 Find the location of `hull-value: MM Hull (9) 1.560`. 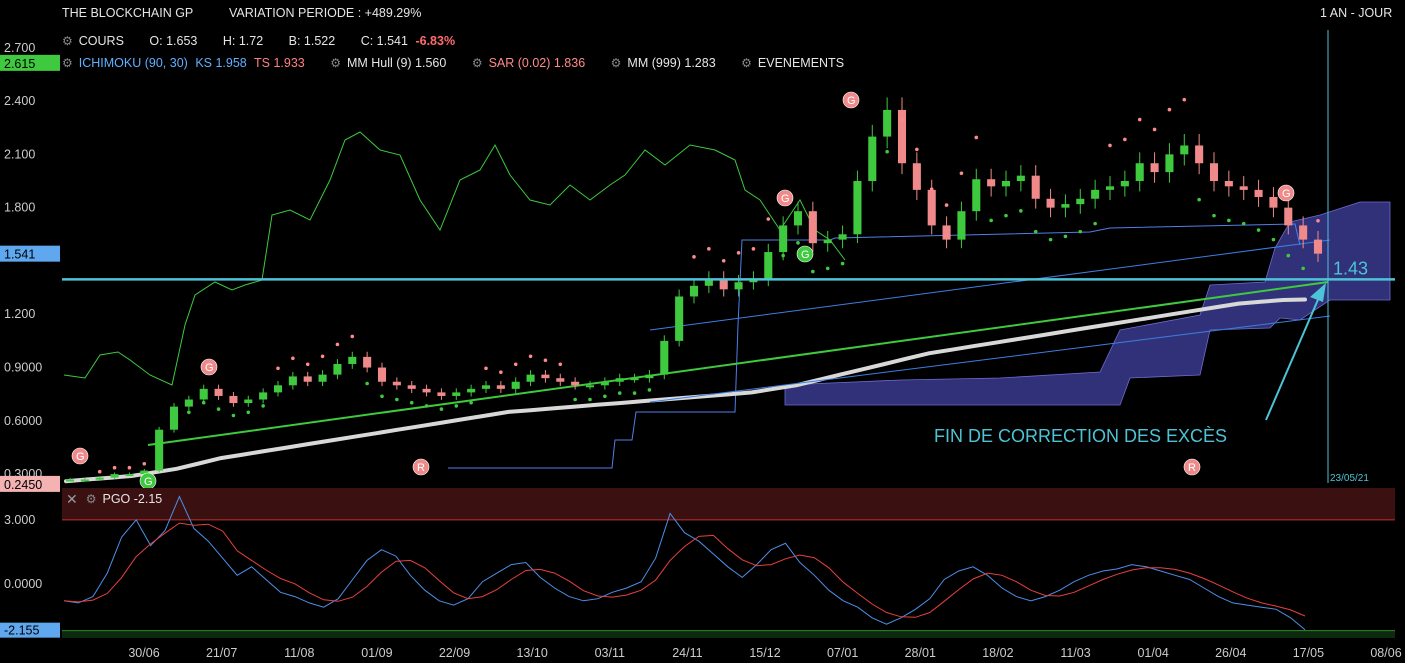

hull-value: MM Hull (9) 1.560 is located at coordinates (396, 63).